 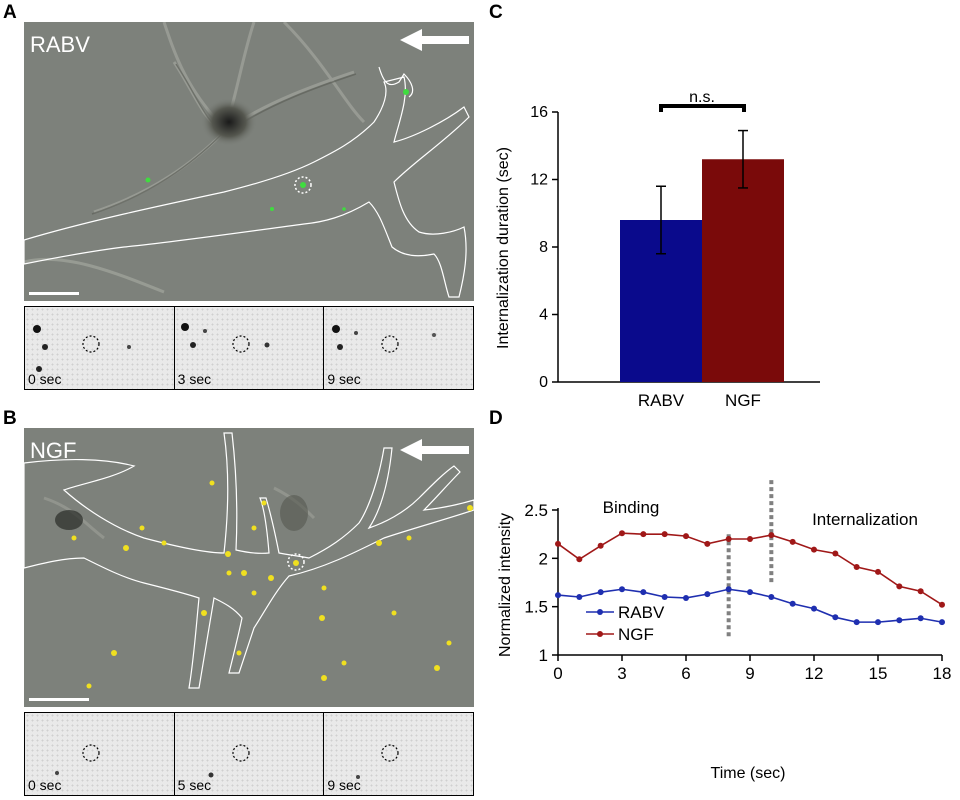 I want to click on panel-b-label: NGF, so click(x=53, y=450).